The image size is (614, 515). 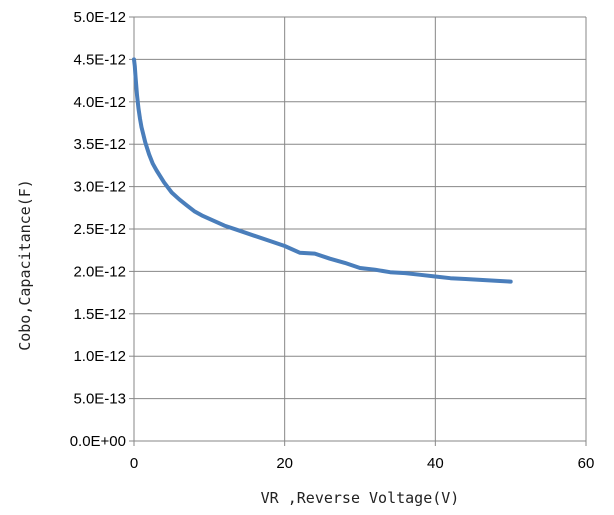 What do you see at coordinates (99, 187) in the screenshot?
I see `y-tick-label: 3.0E-12` at bounding box center [99, 187].